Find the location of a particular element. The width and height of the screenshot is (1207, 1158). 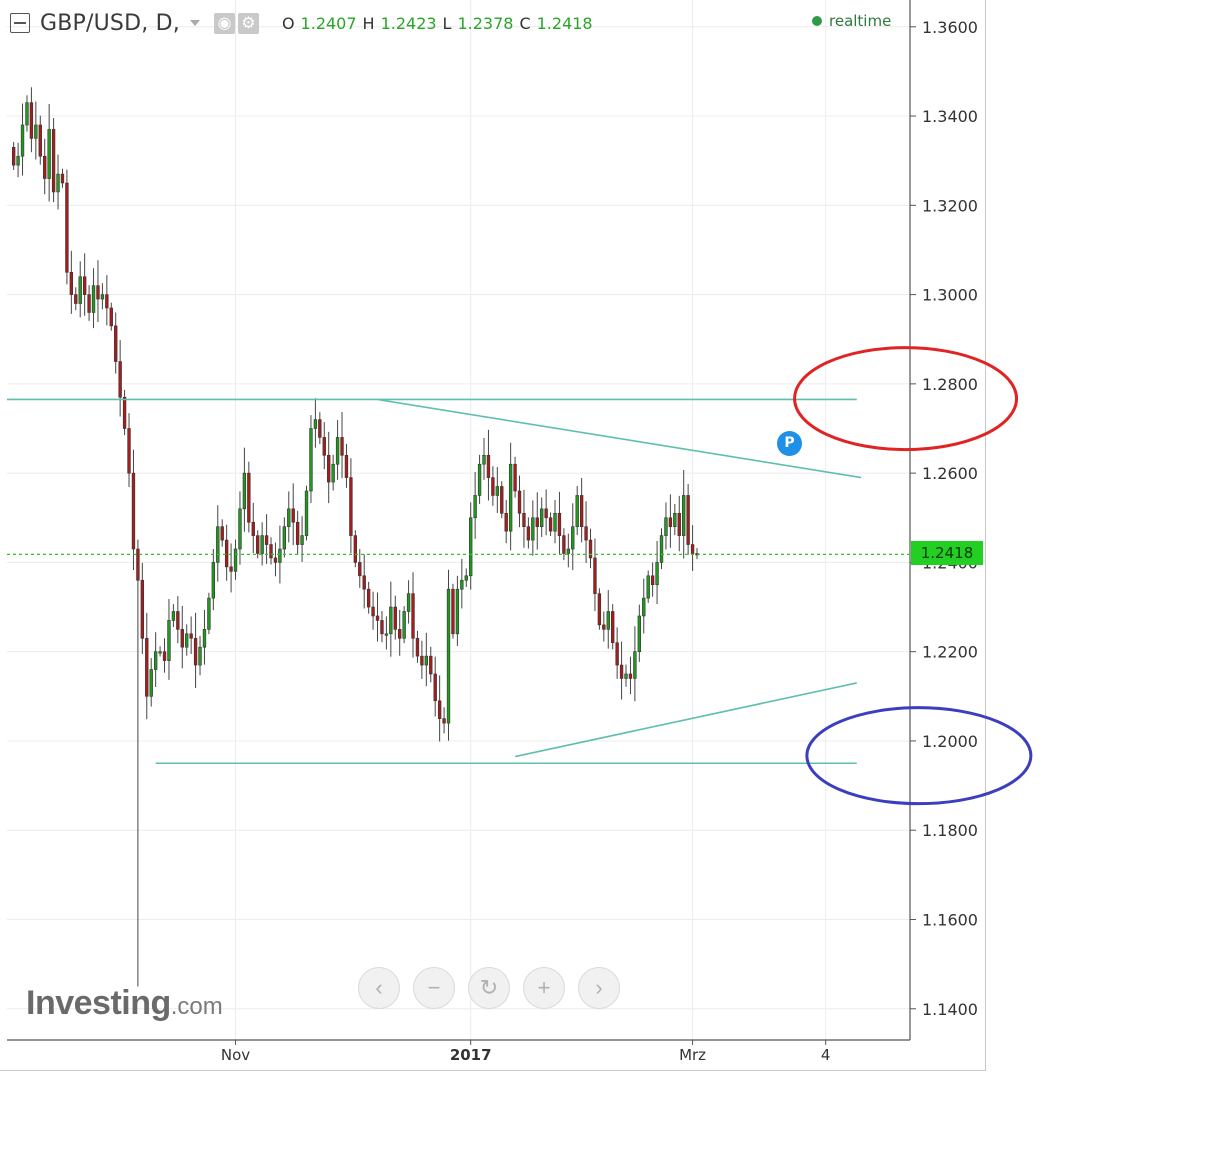

low-key: L is located at coordinates (447, 23).